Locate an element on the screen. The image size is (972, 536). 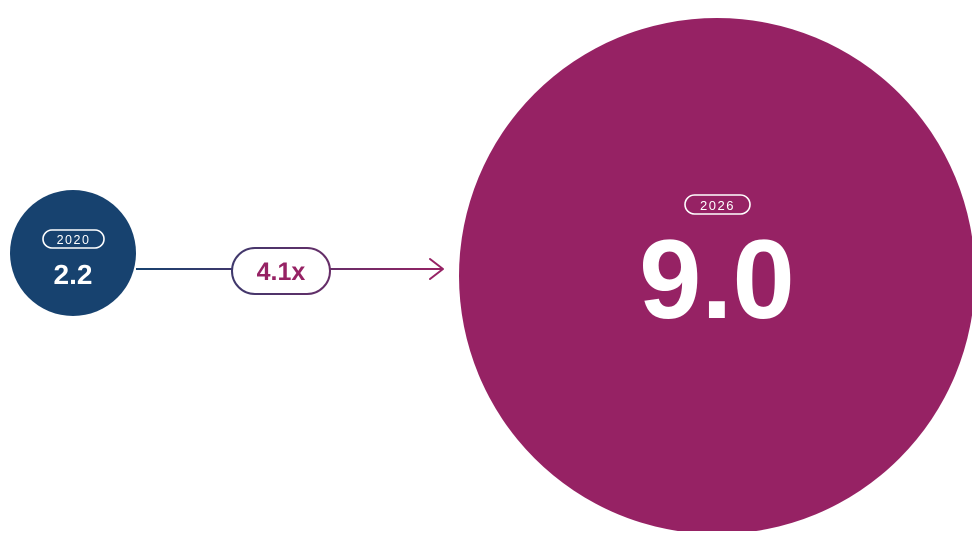
value-label-2026: 9.0 is located at coordinates (717, 279).